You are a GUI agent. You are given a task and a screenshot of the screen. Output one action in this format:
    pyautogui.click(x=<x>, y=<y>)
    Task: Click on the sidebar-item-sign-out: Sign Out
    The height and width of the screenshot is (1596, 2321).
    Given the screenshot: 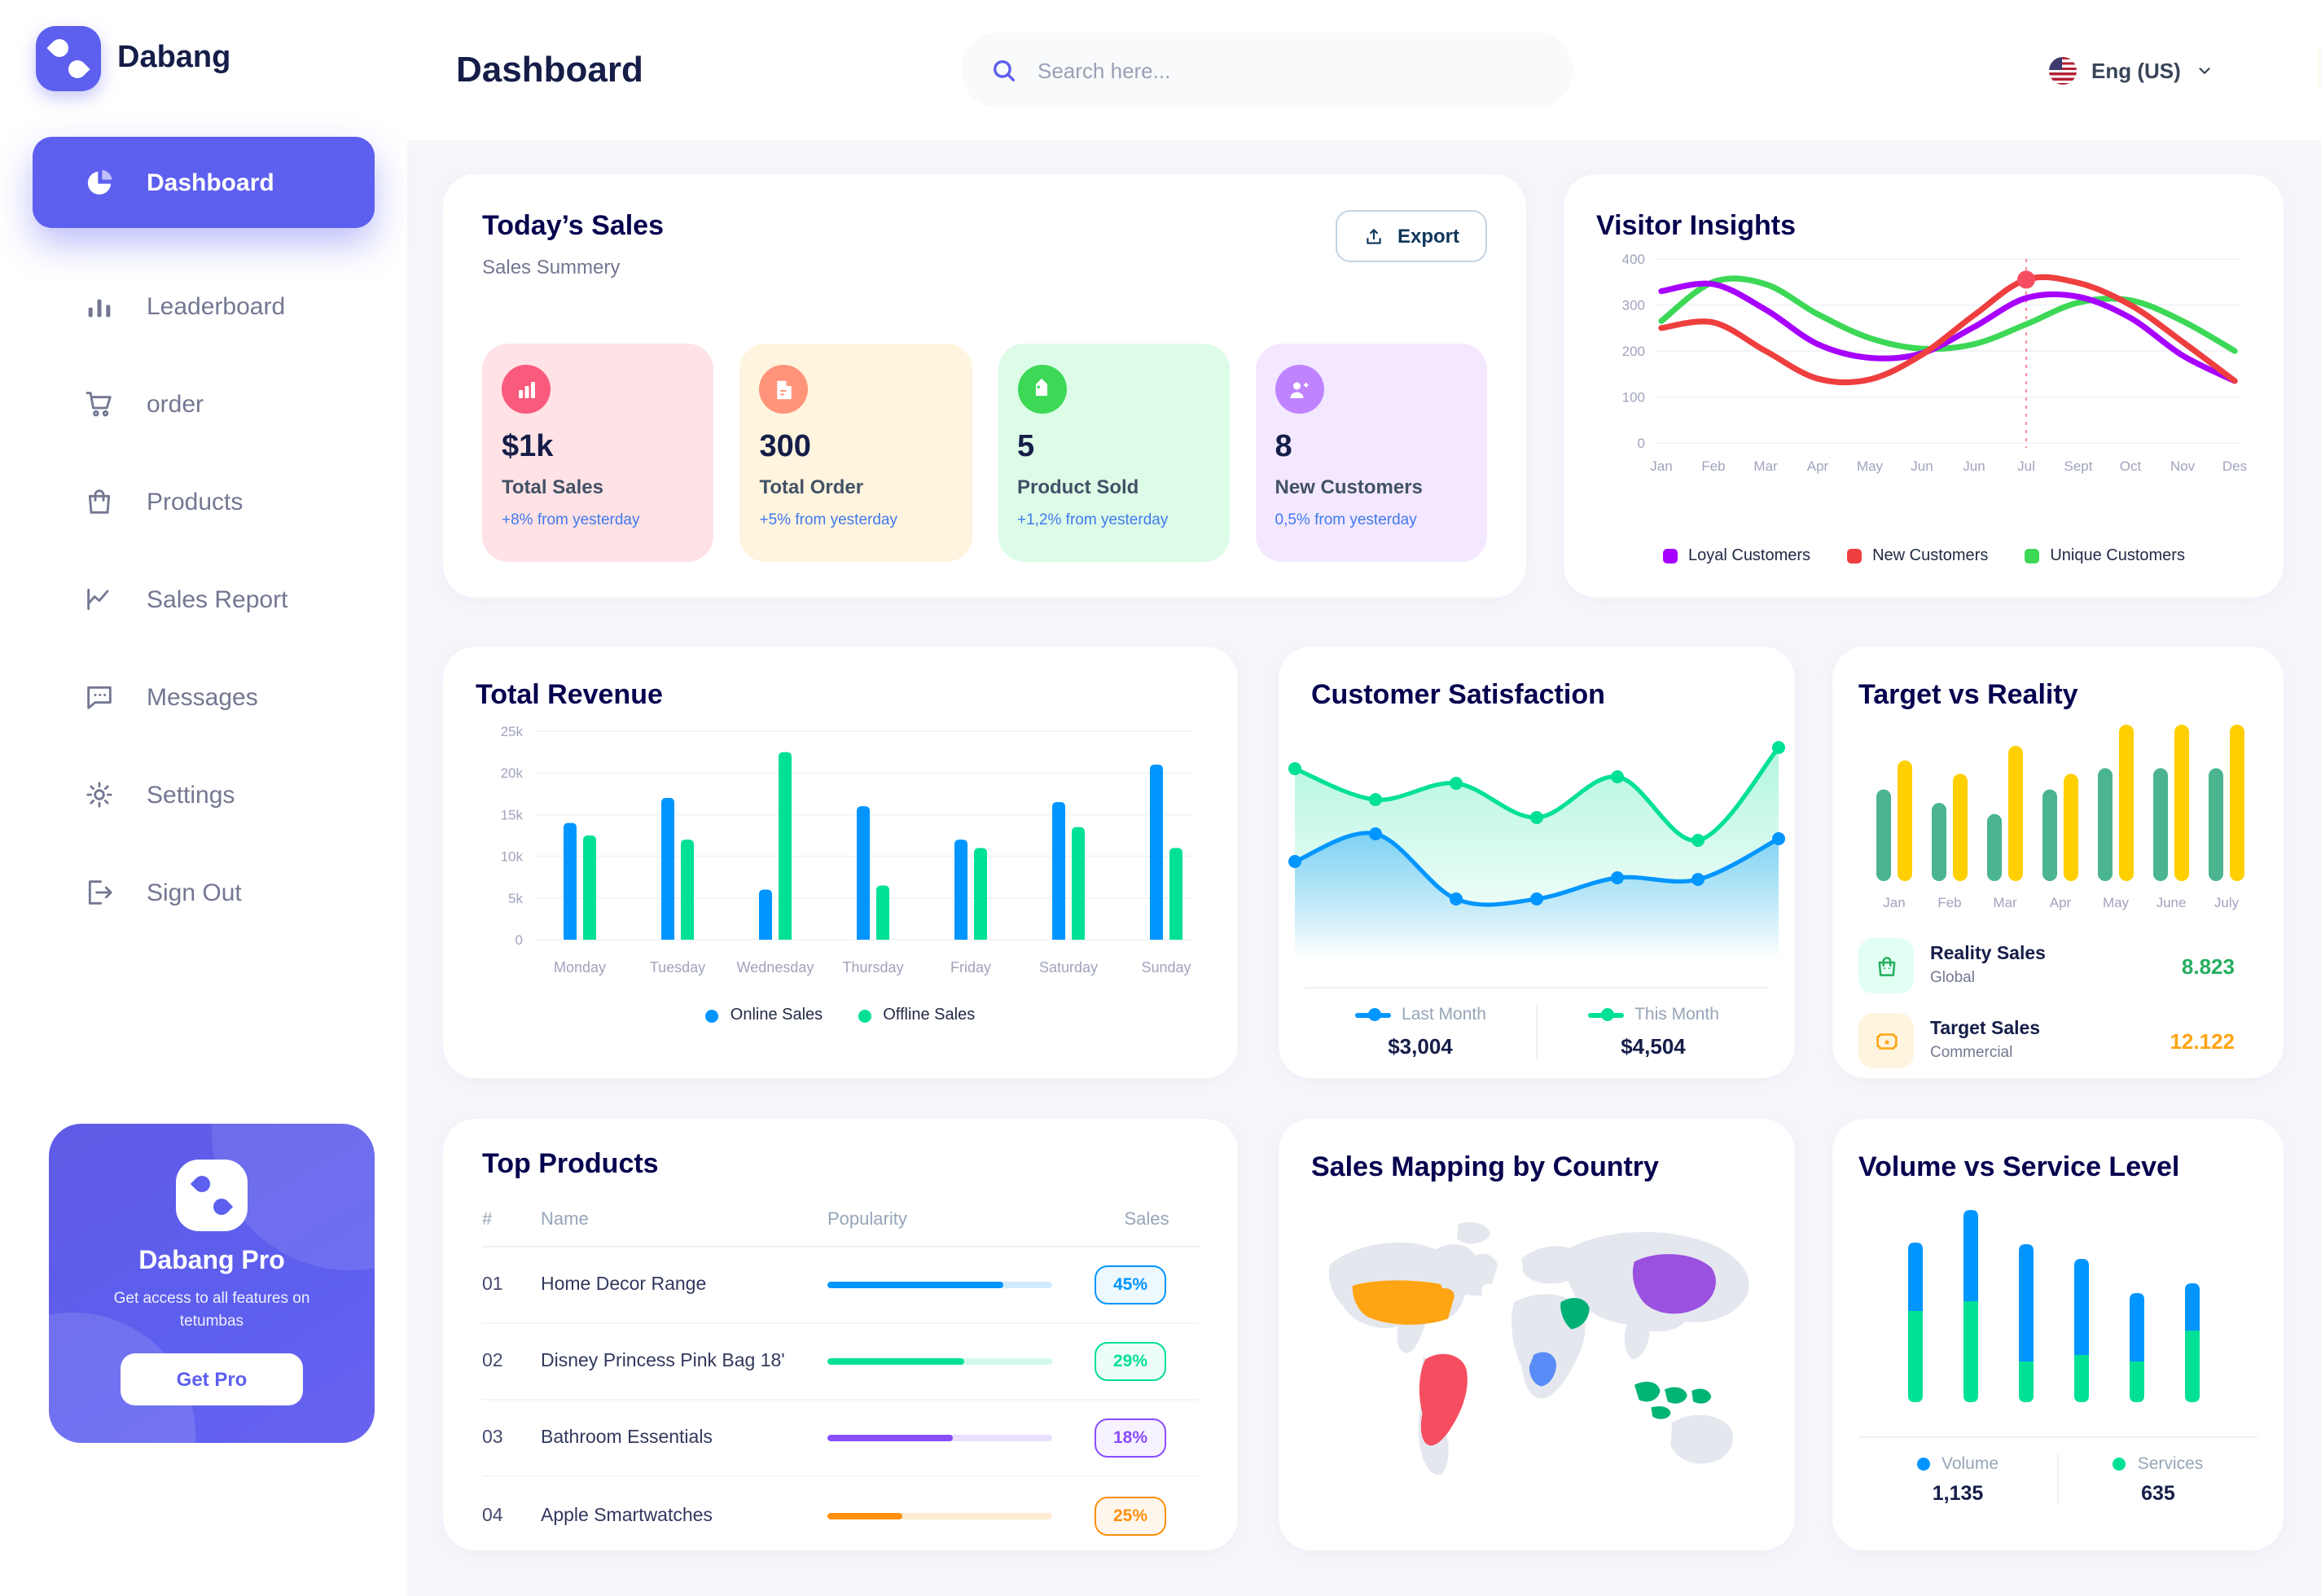 What is the action you would take?
    pyautogui.click(x=204, y=893)
    